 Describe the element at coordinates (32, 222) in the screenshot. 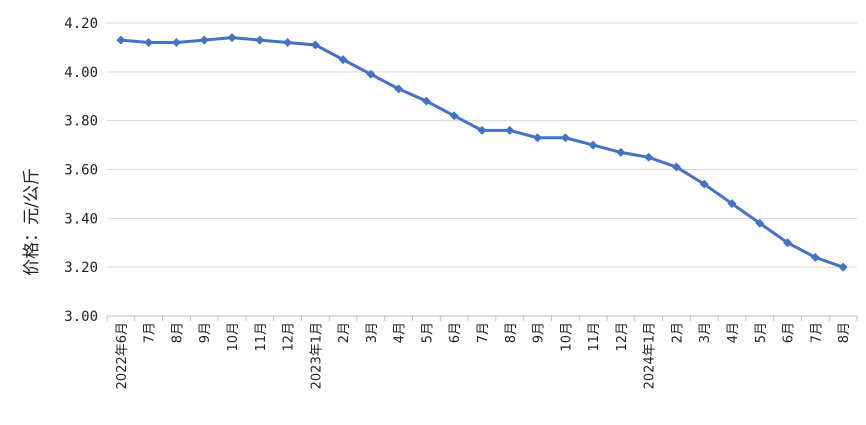

I see `y-axis-title: 价格：元/公斤` at that location.